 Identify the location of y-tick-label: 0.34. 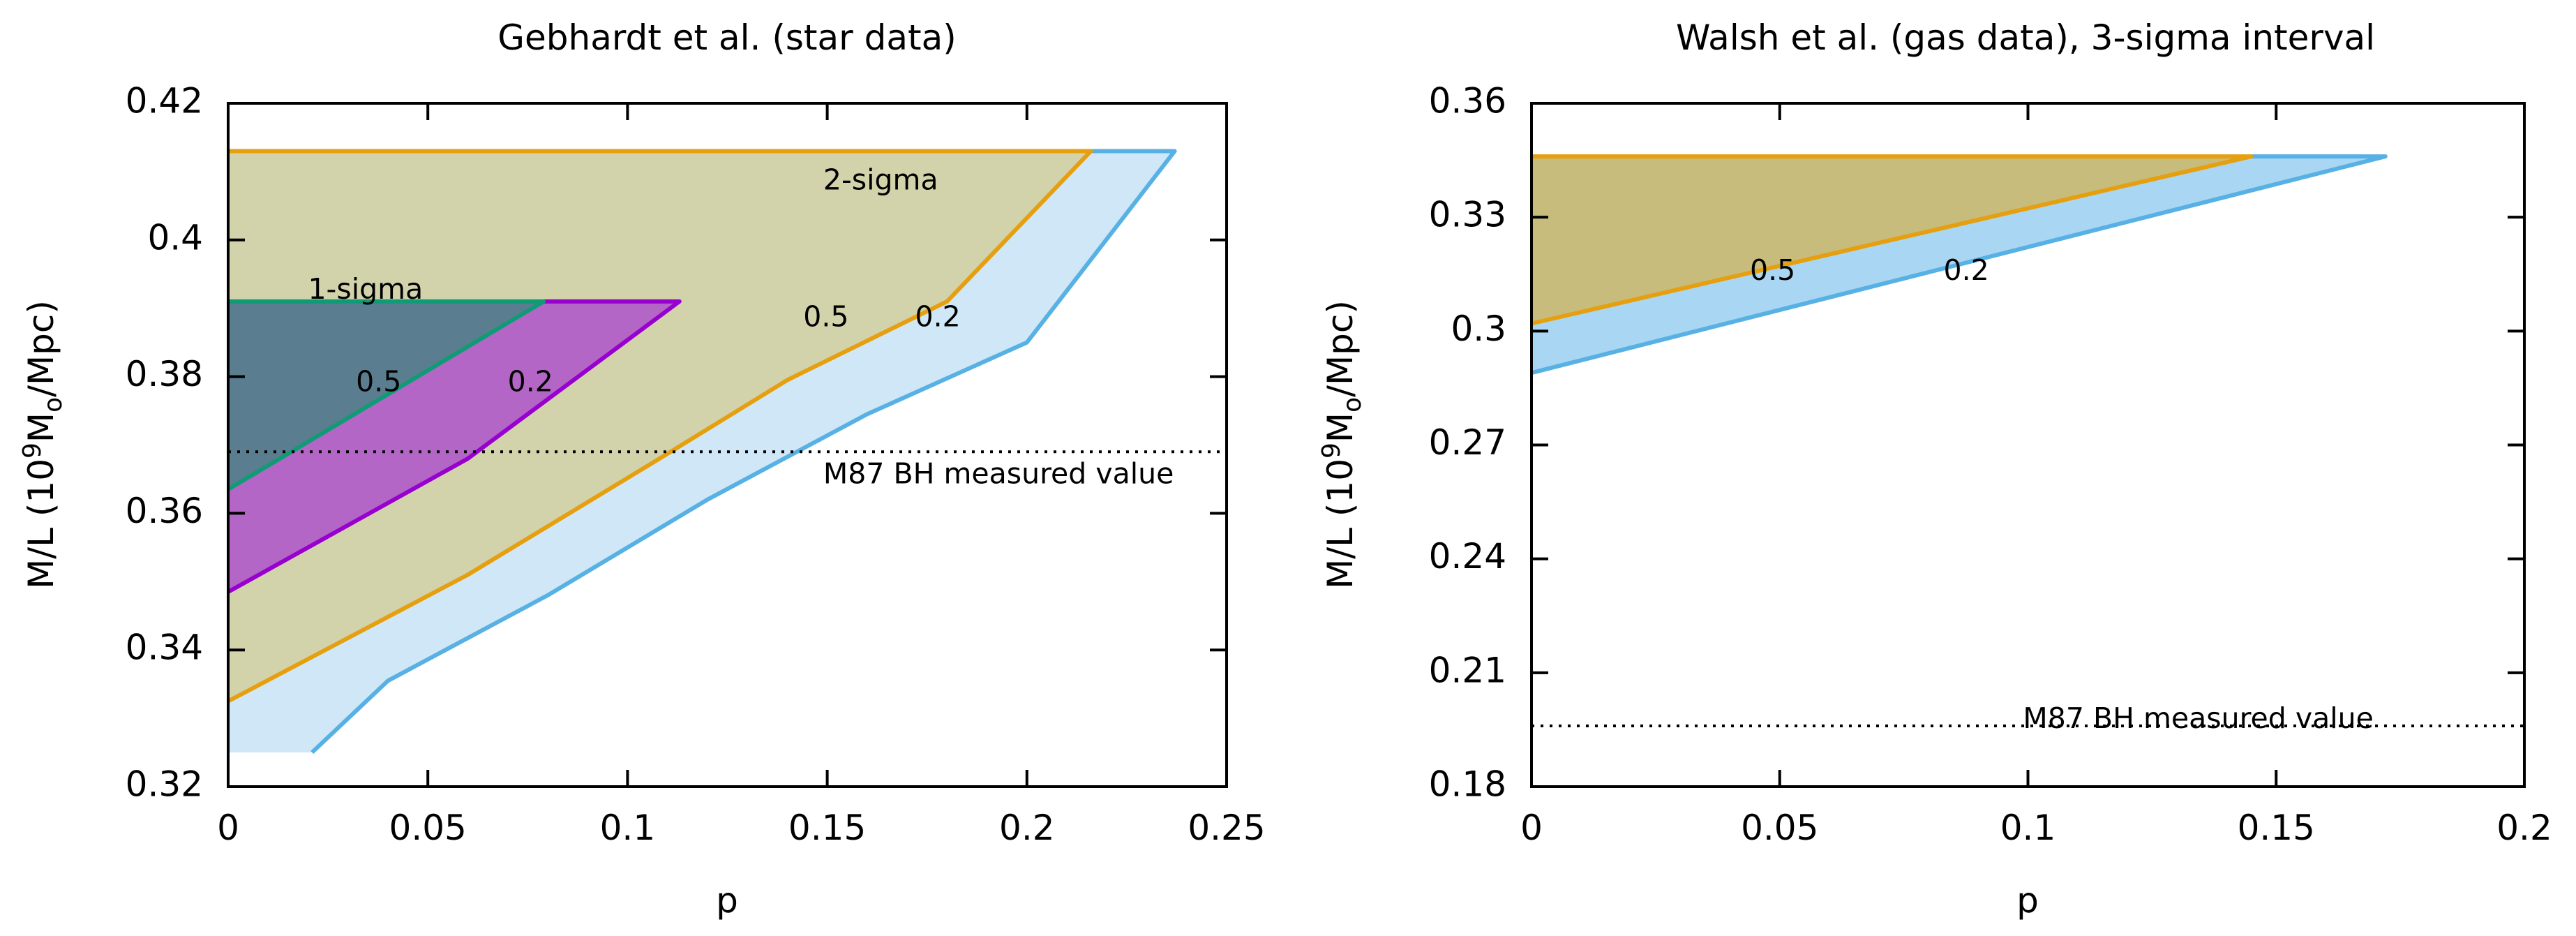
(164, 647).